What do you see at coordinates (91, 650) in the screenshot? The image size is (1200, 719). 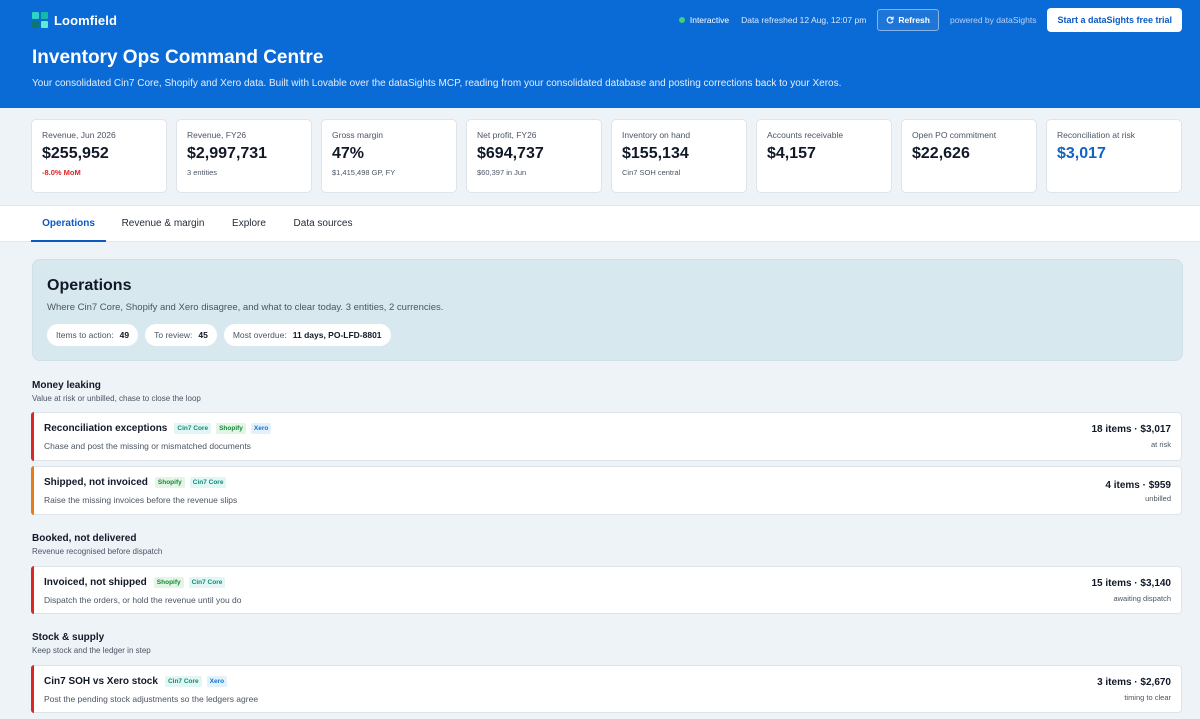 I see `section-subtitle: Keep stock and the ledger in step` at bounding box center [91, 650].